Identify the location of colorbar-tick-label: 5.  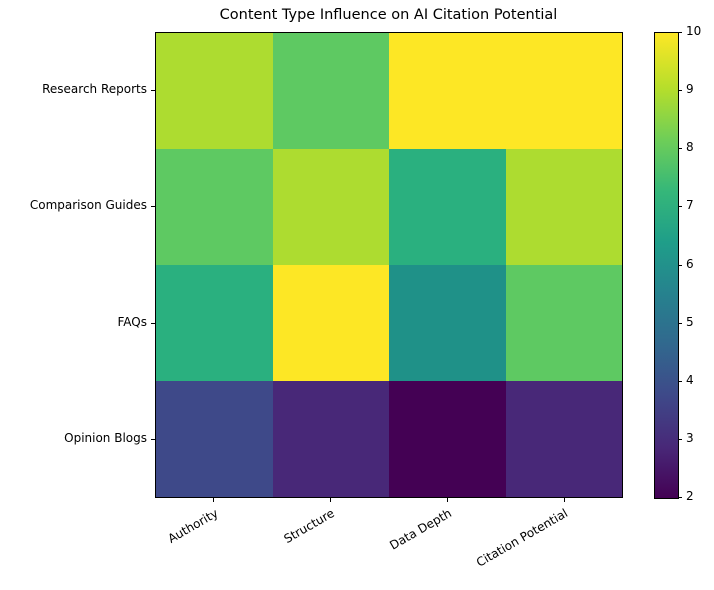
(690, 321).